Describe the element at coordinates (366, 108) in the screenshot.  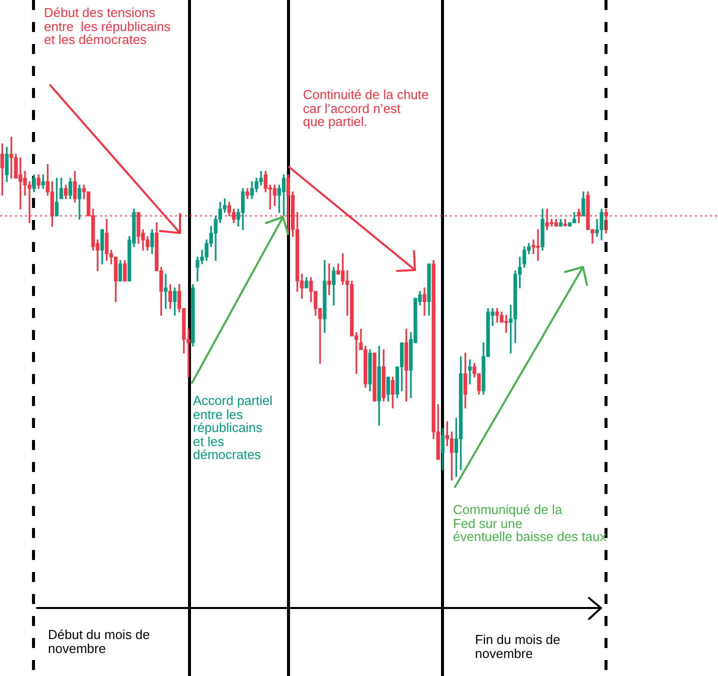
I see `text: Continuité de la chute car l’accord n’est que partiel.` at that location.